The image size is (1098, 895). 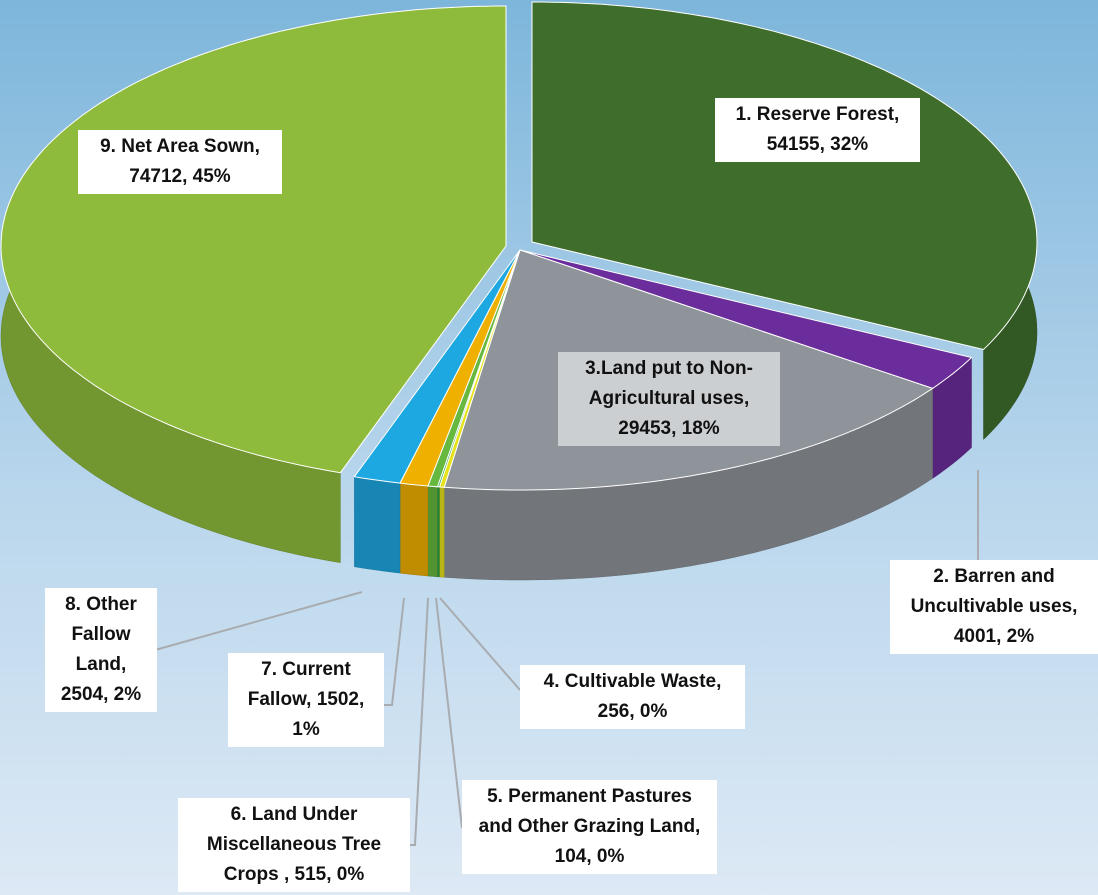 I want to click on data-label: 9. Net Area Sown, 74712, 45%, so click(x=180, y=162).